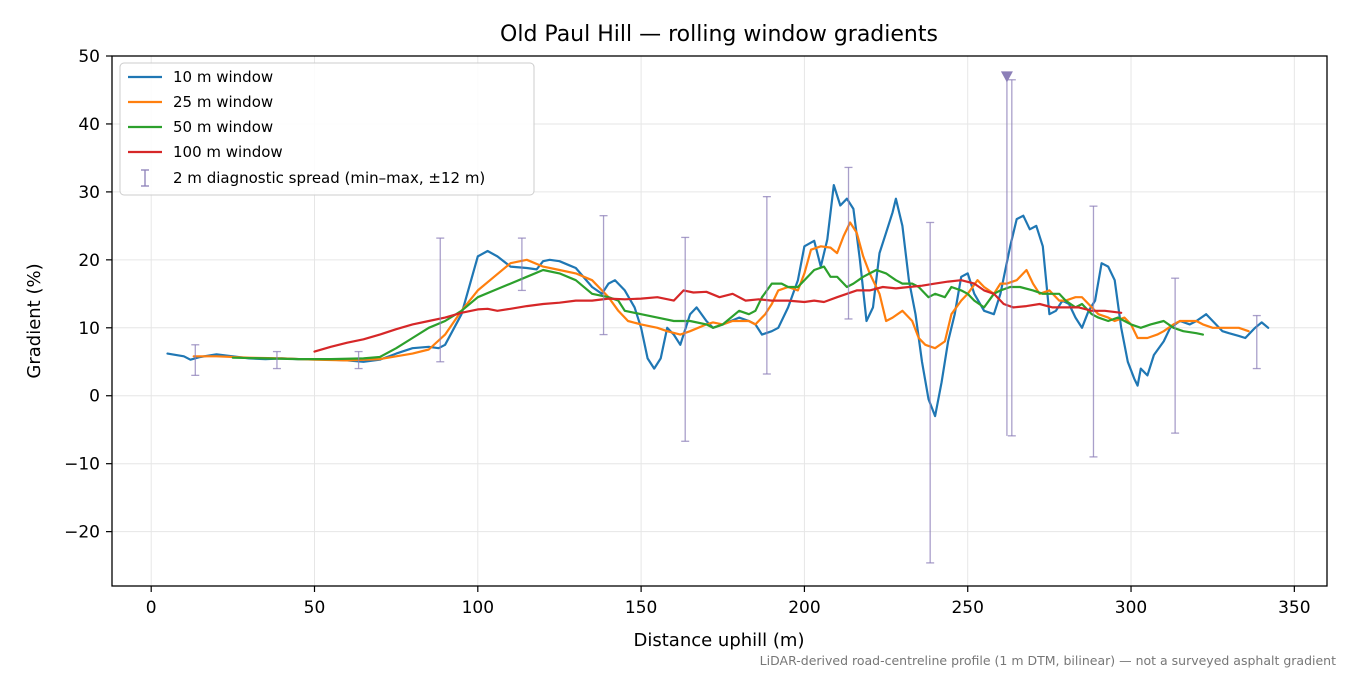 This screenshot has height=679, width=1350. Describe the element at coordinates (641, 608) in the screenshot. I see `x-tick-label: 150` at that location.